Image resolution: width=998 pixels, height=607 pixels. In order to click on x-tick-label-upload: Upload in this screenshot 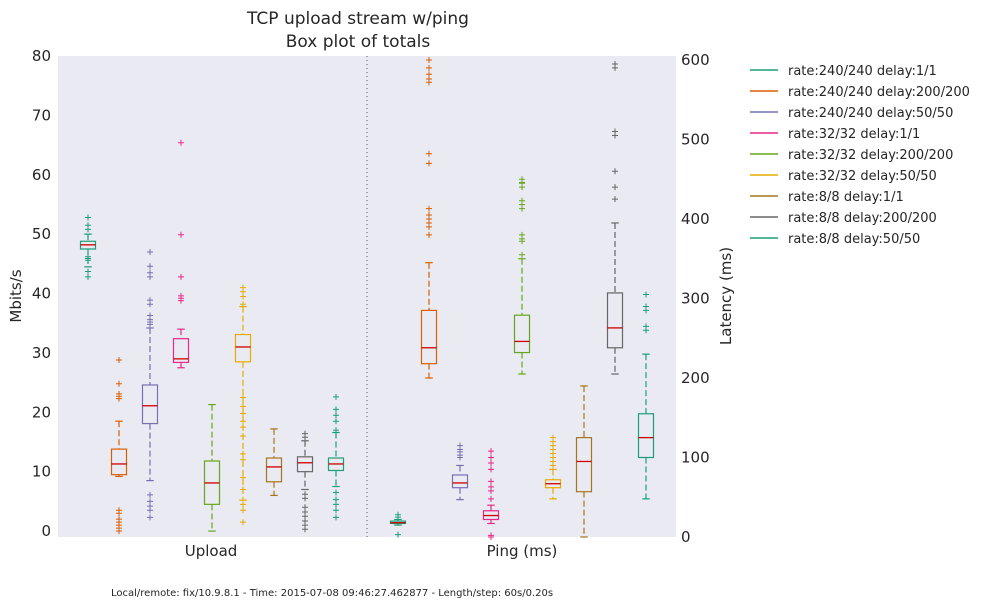, I will do `click(211, 551)`.